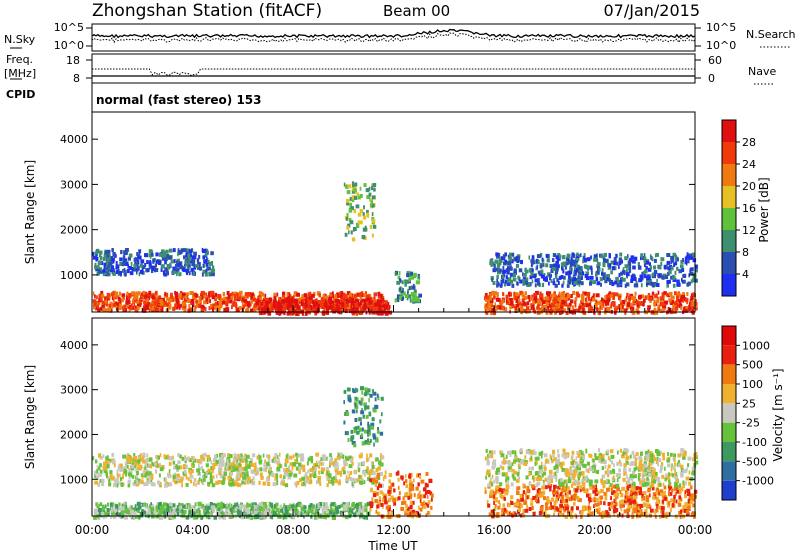 The image size is (800, 558). Describe the element at coordinates (393, 72) in the screenshot. I see `nave-line` at that location.